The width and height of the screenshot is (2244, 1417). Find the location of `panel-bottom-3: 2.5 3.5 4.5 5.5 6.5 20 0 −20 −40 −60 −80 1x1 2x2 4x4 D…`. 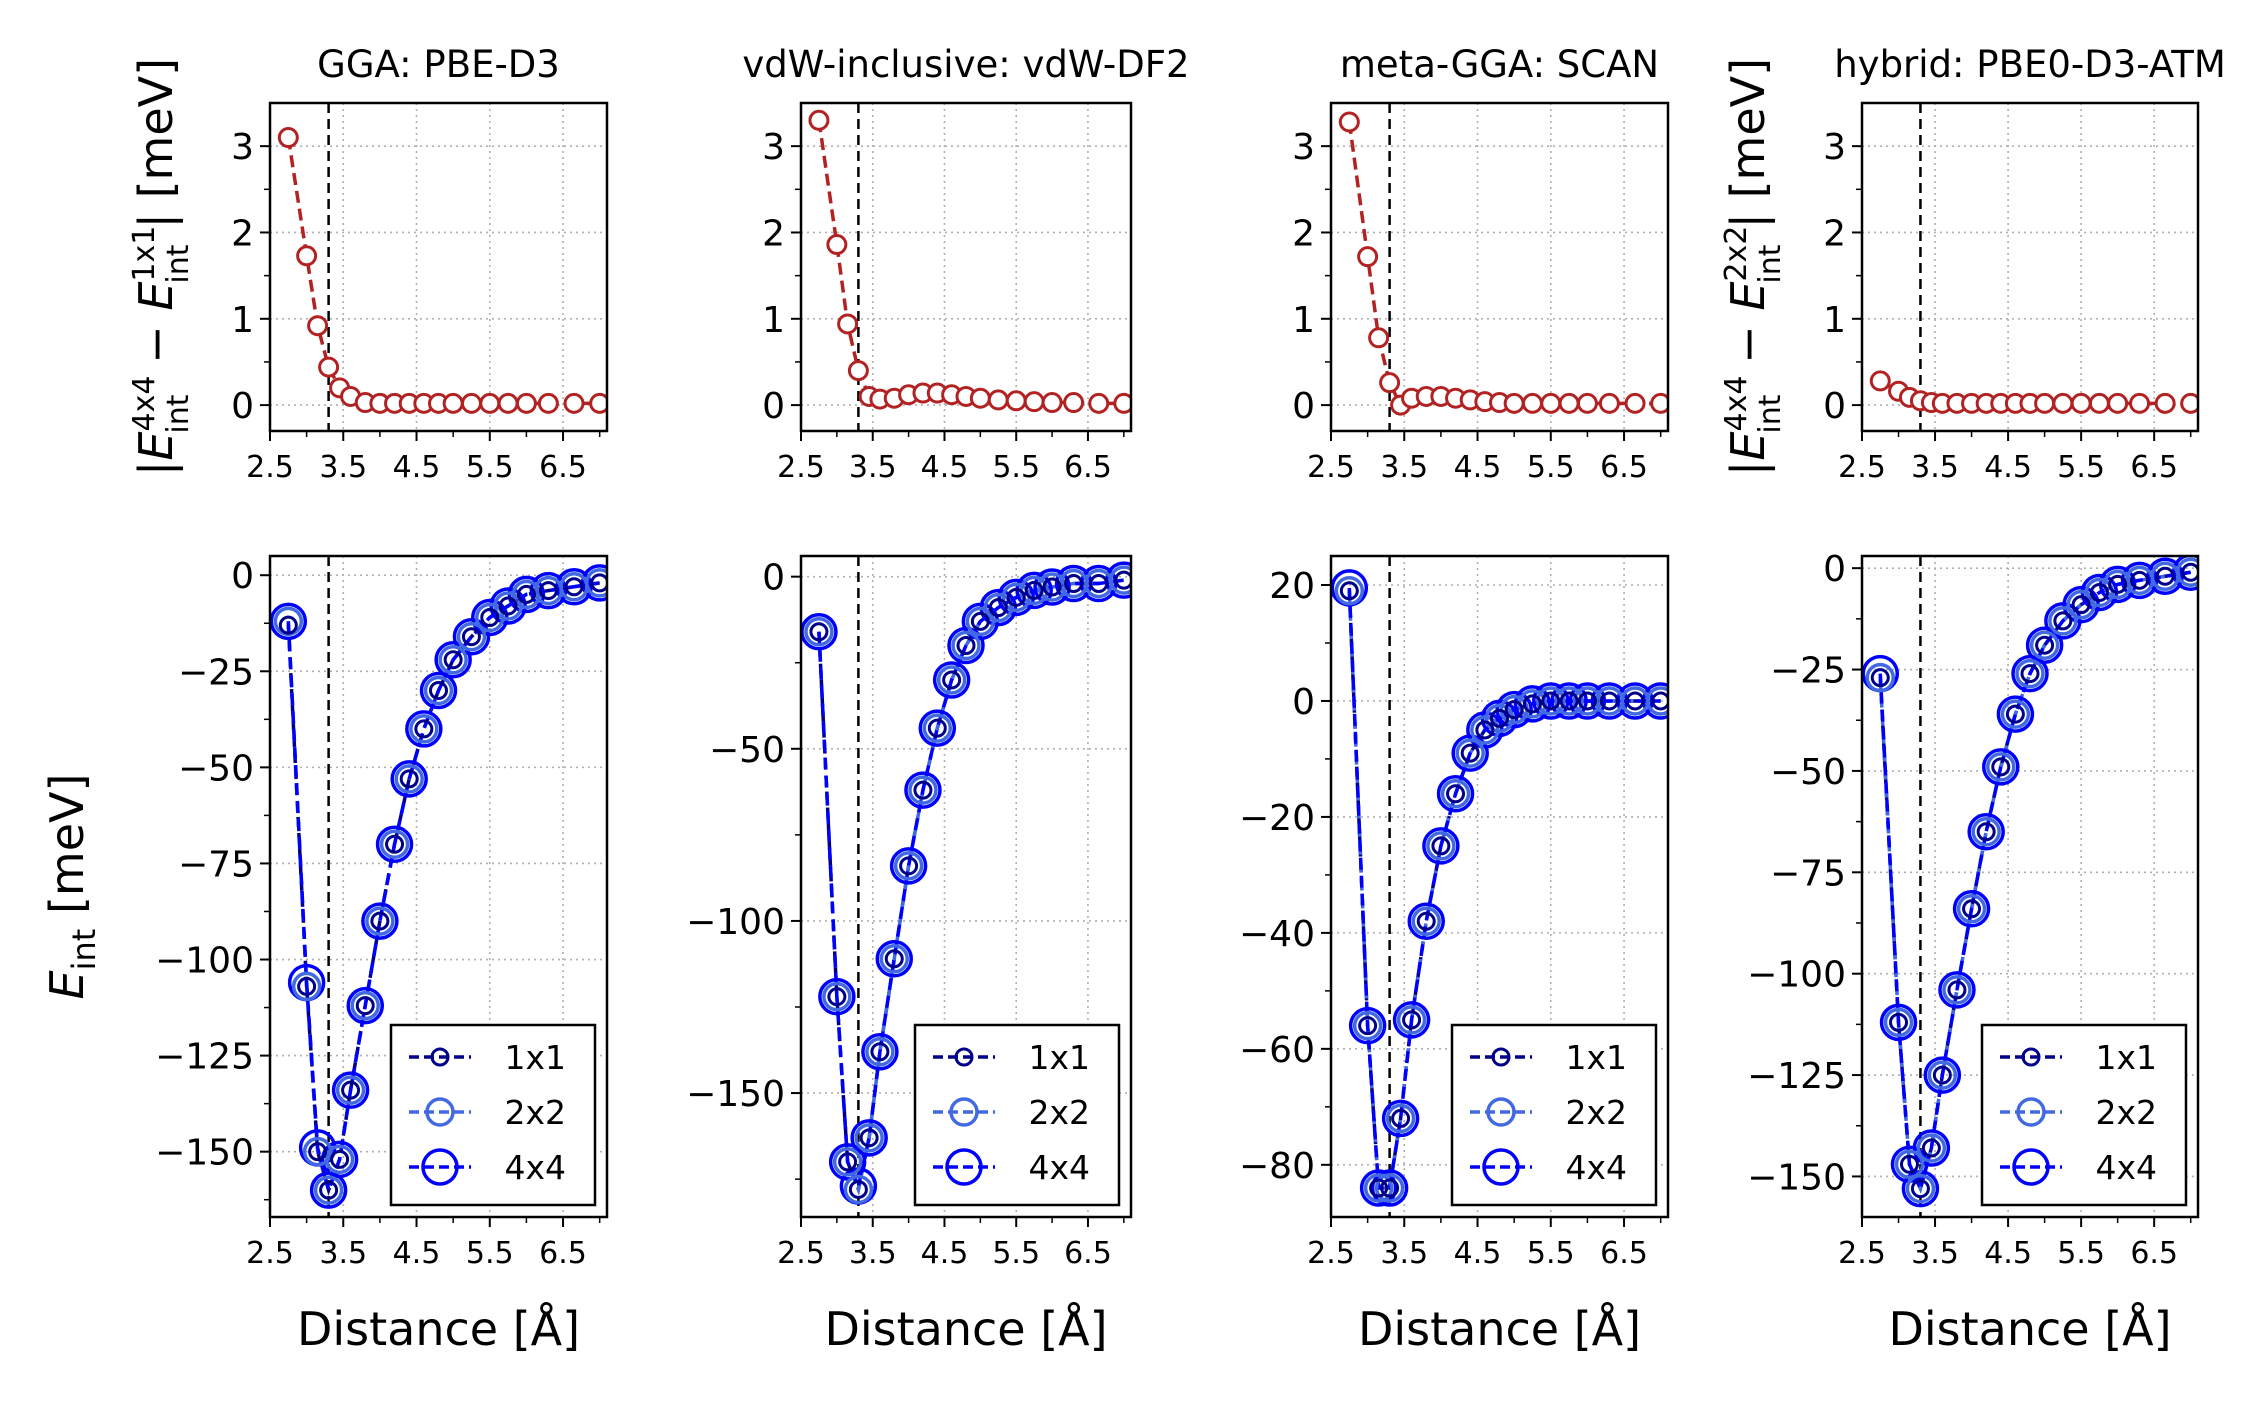

panel-bottom-3: 2.5 3.5 4.5 5.5 6.5 20 0 −20 −40 −60 −80 1x1 2x2 4x4 D… is located at coordinates (1454, 955).